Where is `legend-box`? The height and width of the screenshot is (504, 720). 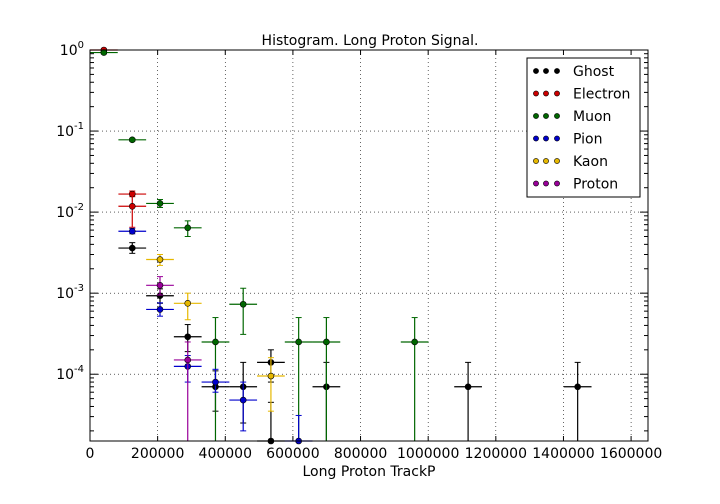 legend-box is located at coordinates (583, 127).